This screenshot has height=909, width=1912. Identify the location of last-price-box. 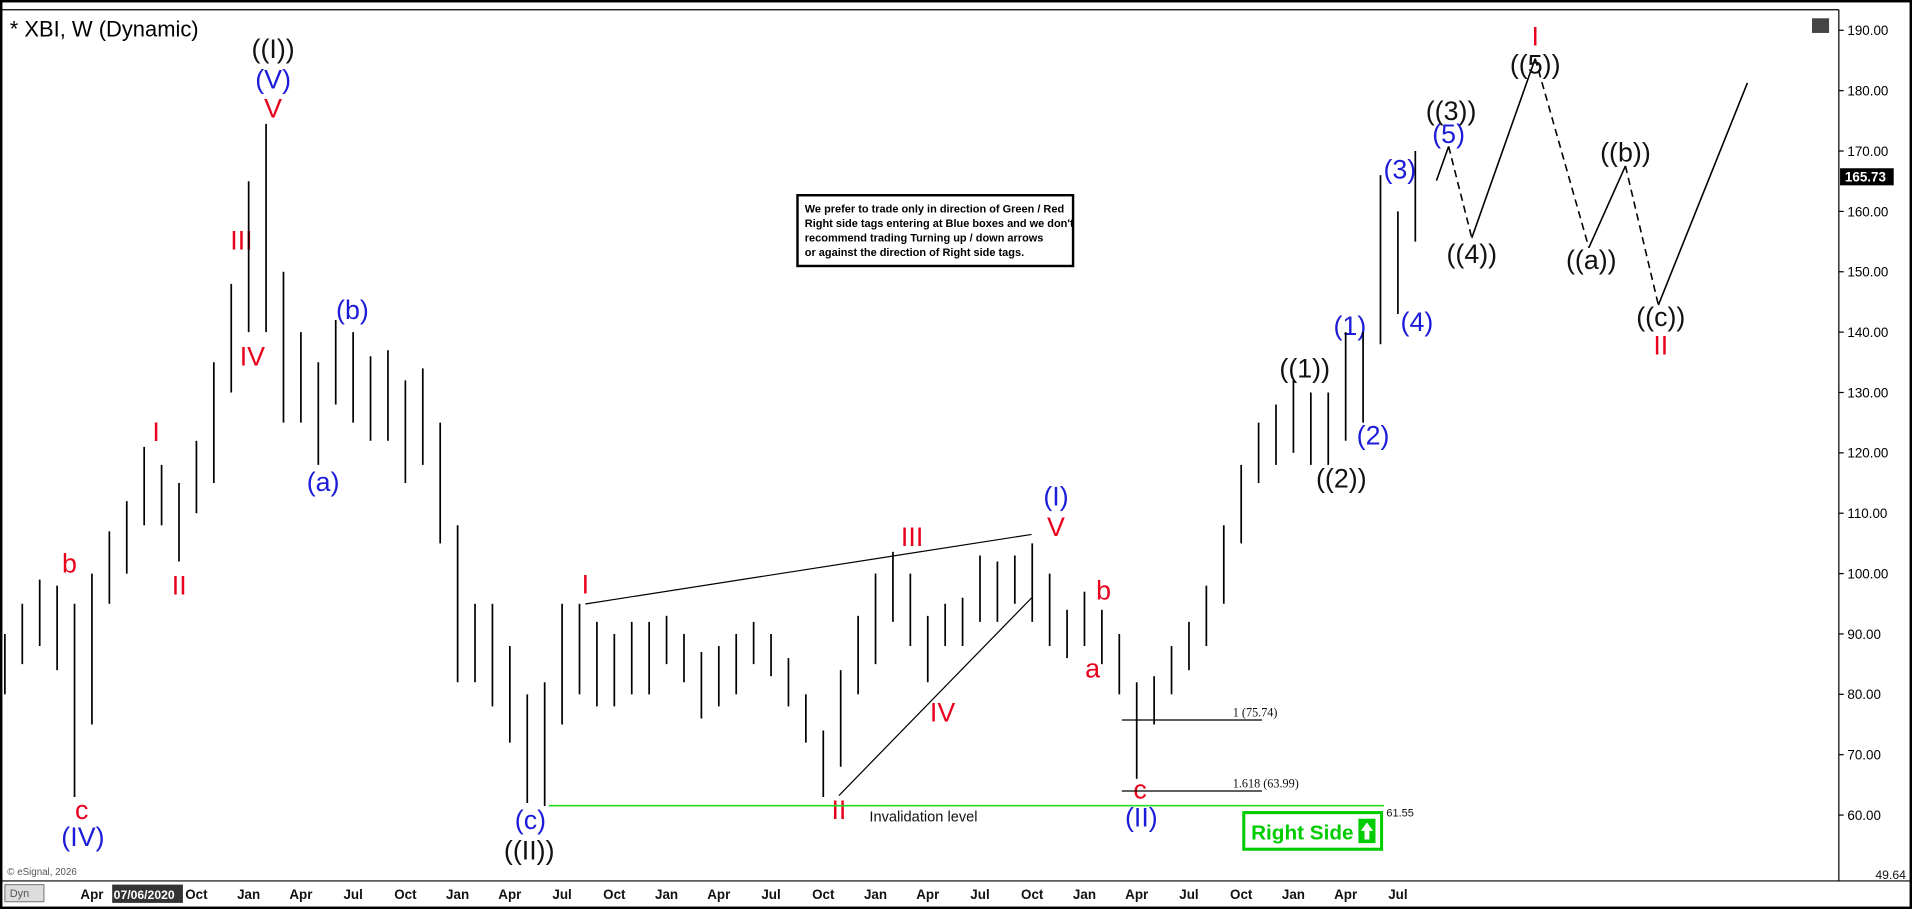
(1867, 177).